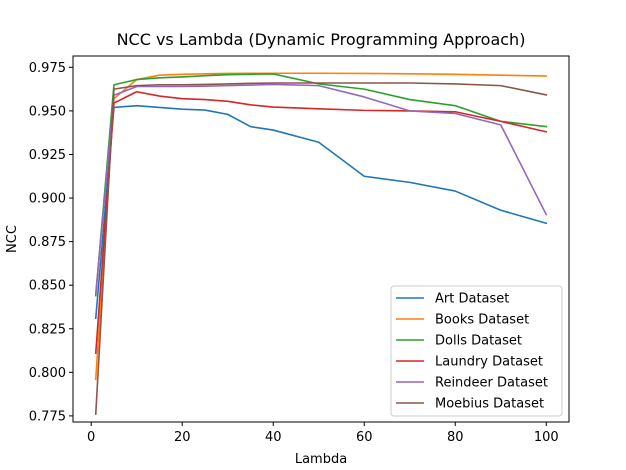  Describe the element at coordinates (546, 437) in the screenshot. I see `x-tick-label: 100` at that location.